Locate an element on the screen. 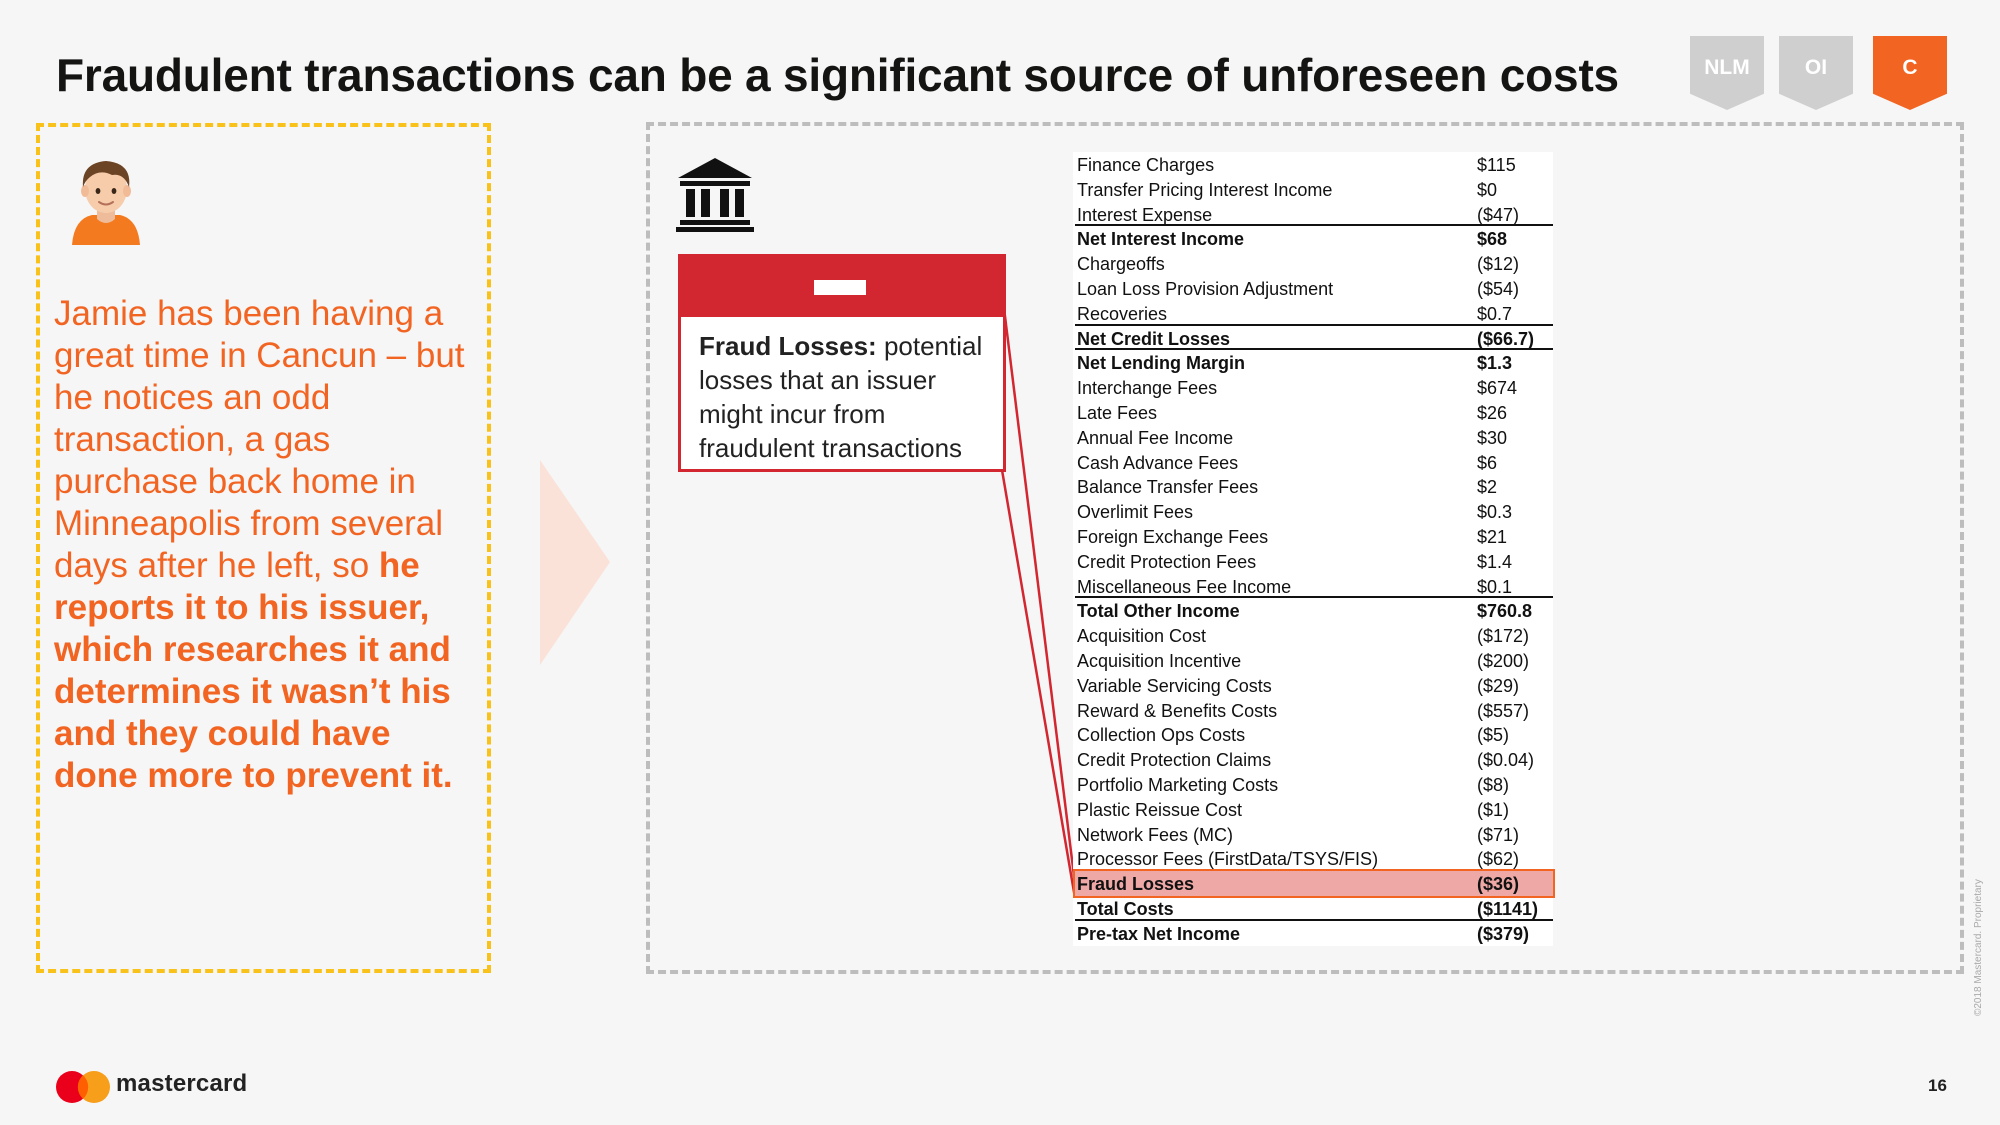 This screenshot has width=2000, height=1125. statement-row-value: $0.7 is located at coordinates (1495, 313).